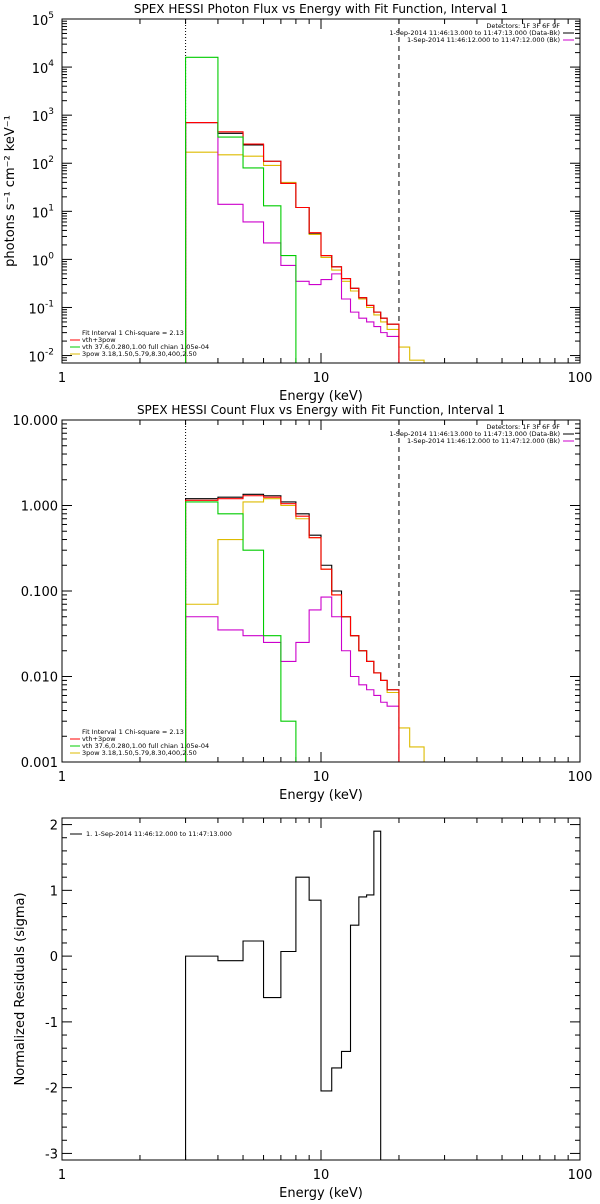 This screenshot has width=600, height=1204. I want to click on y-tick-label: -2, so click(51, 1089).